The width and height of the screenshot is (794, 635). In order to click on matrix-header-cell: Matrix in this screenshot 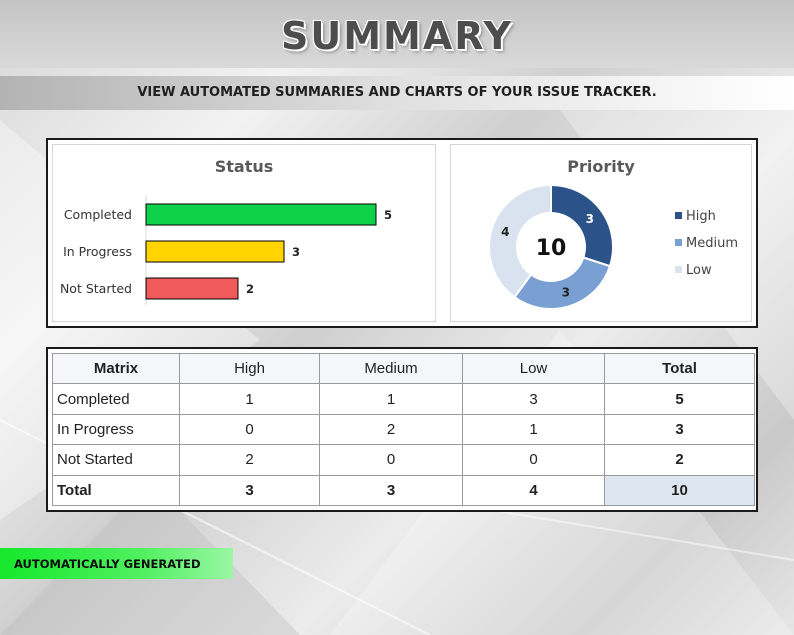, I will do `click(116, 368)`.